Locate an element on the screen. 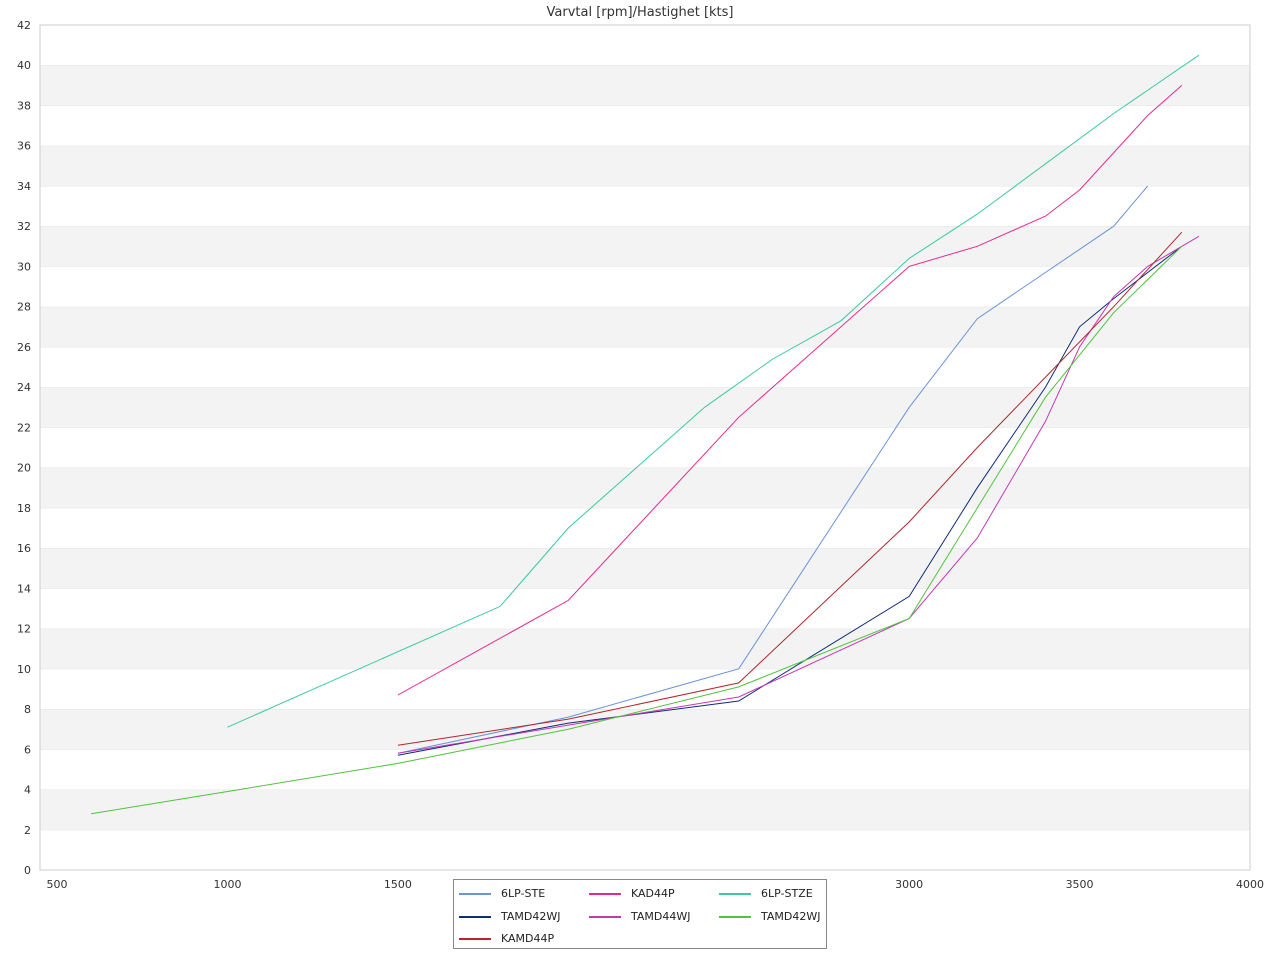 Image resolution: width=1280 pixels, height=960 pixels. y-tick-label: 32 is located at coordinates (24, 226).